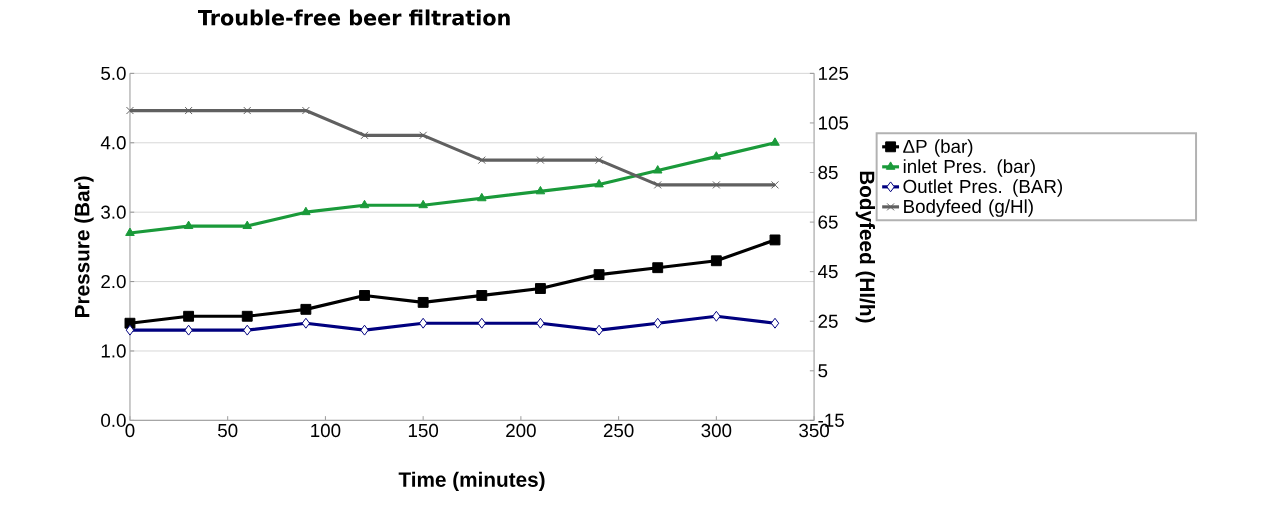  Describe the element at coordinates (828, 272) in the screenshot. I see `y2-tick-label: 45` at that location.